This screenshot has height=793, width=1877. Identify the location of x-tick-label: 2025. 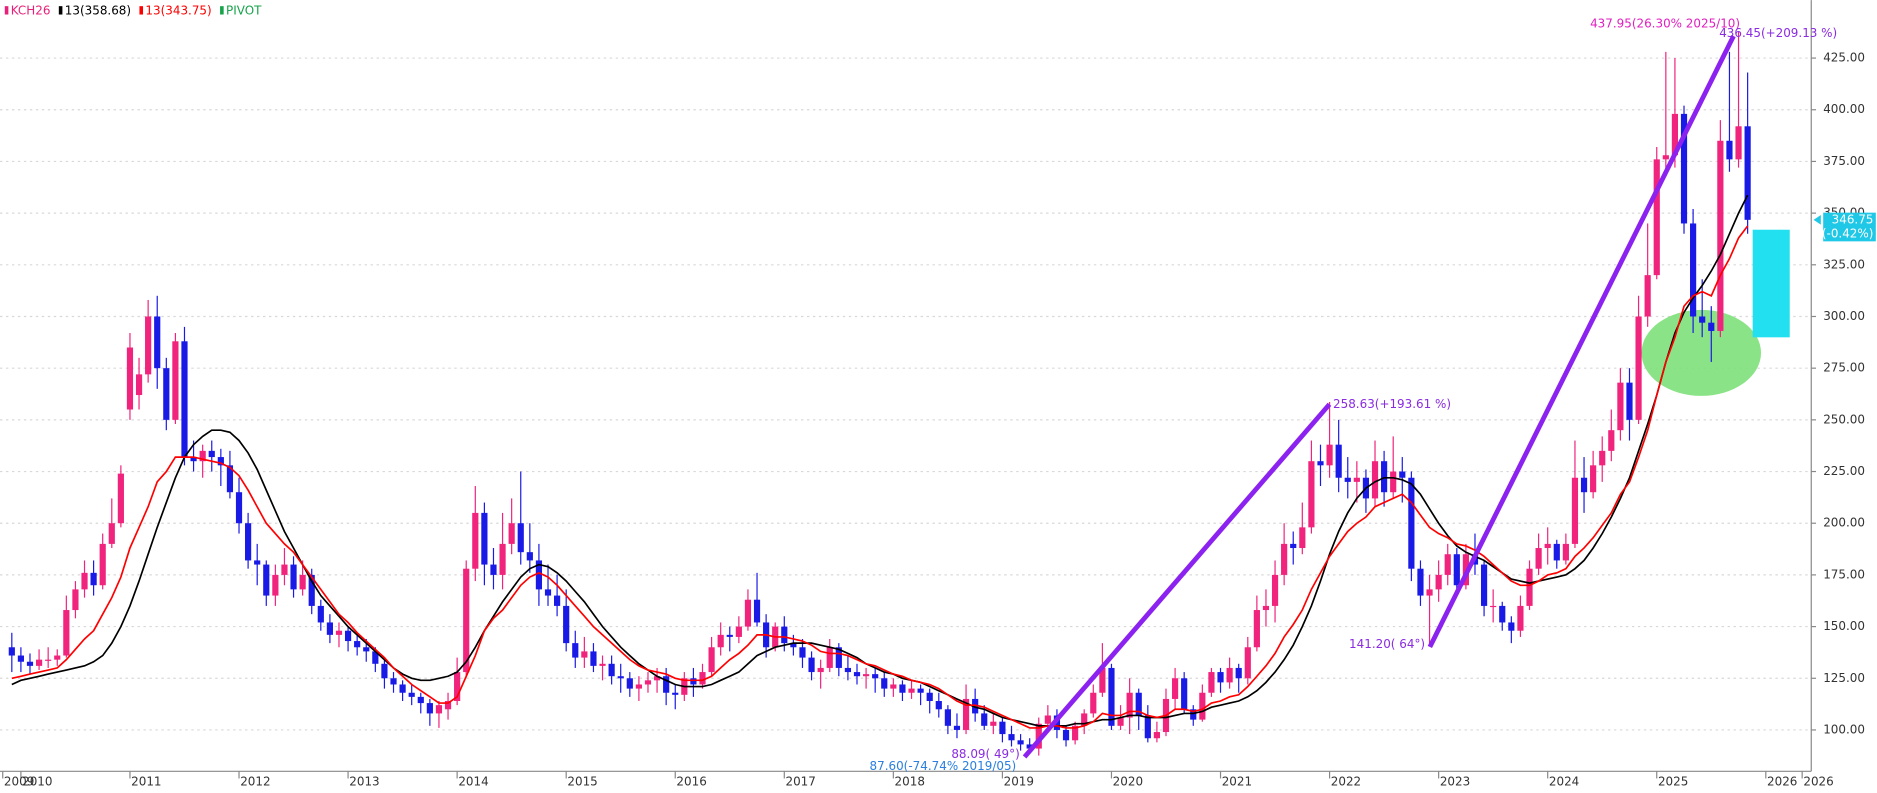
(1673, 782).